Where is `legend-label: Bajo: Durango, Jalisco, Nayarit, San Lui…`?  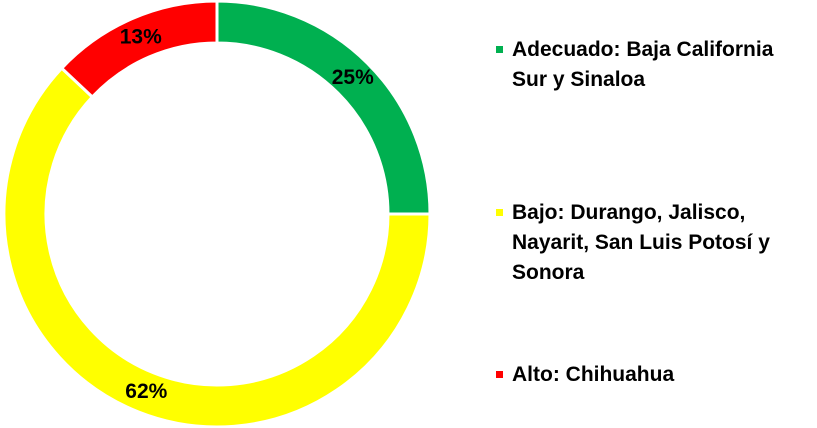 legend-label: Bajo: Durango, Jalisco, Nayarit, San Lui… is located at coordinates (641, 242).